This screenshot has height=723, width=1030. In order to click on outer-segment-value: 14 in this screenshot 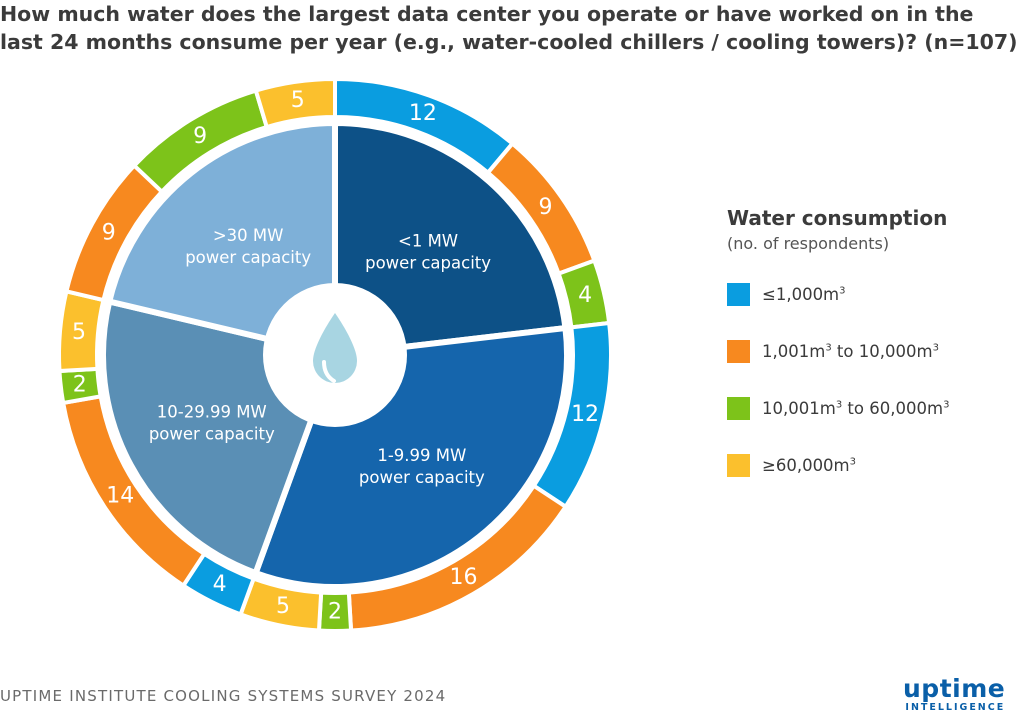, I will do `click(120, 496)`.